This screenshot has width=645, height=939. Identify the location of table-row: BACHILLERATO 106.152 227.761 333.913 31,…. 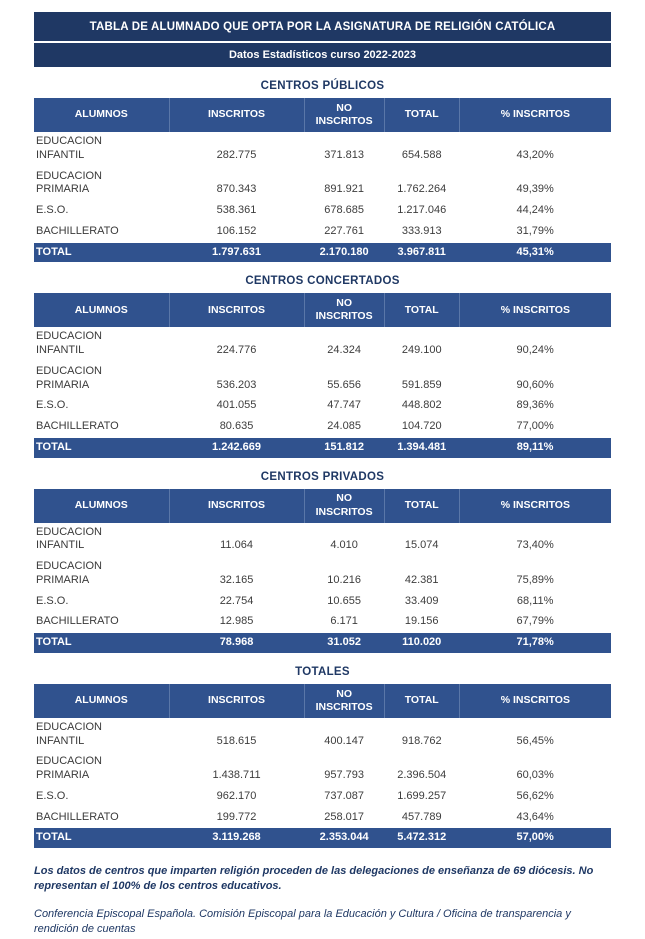
(322, 232).